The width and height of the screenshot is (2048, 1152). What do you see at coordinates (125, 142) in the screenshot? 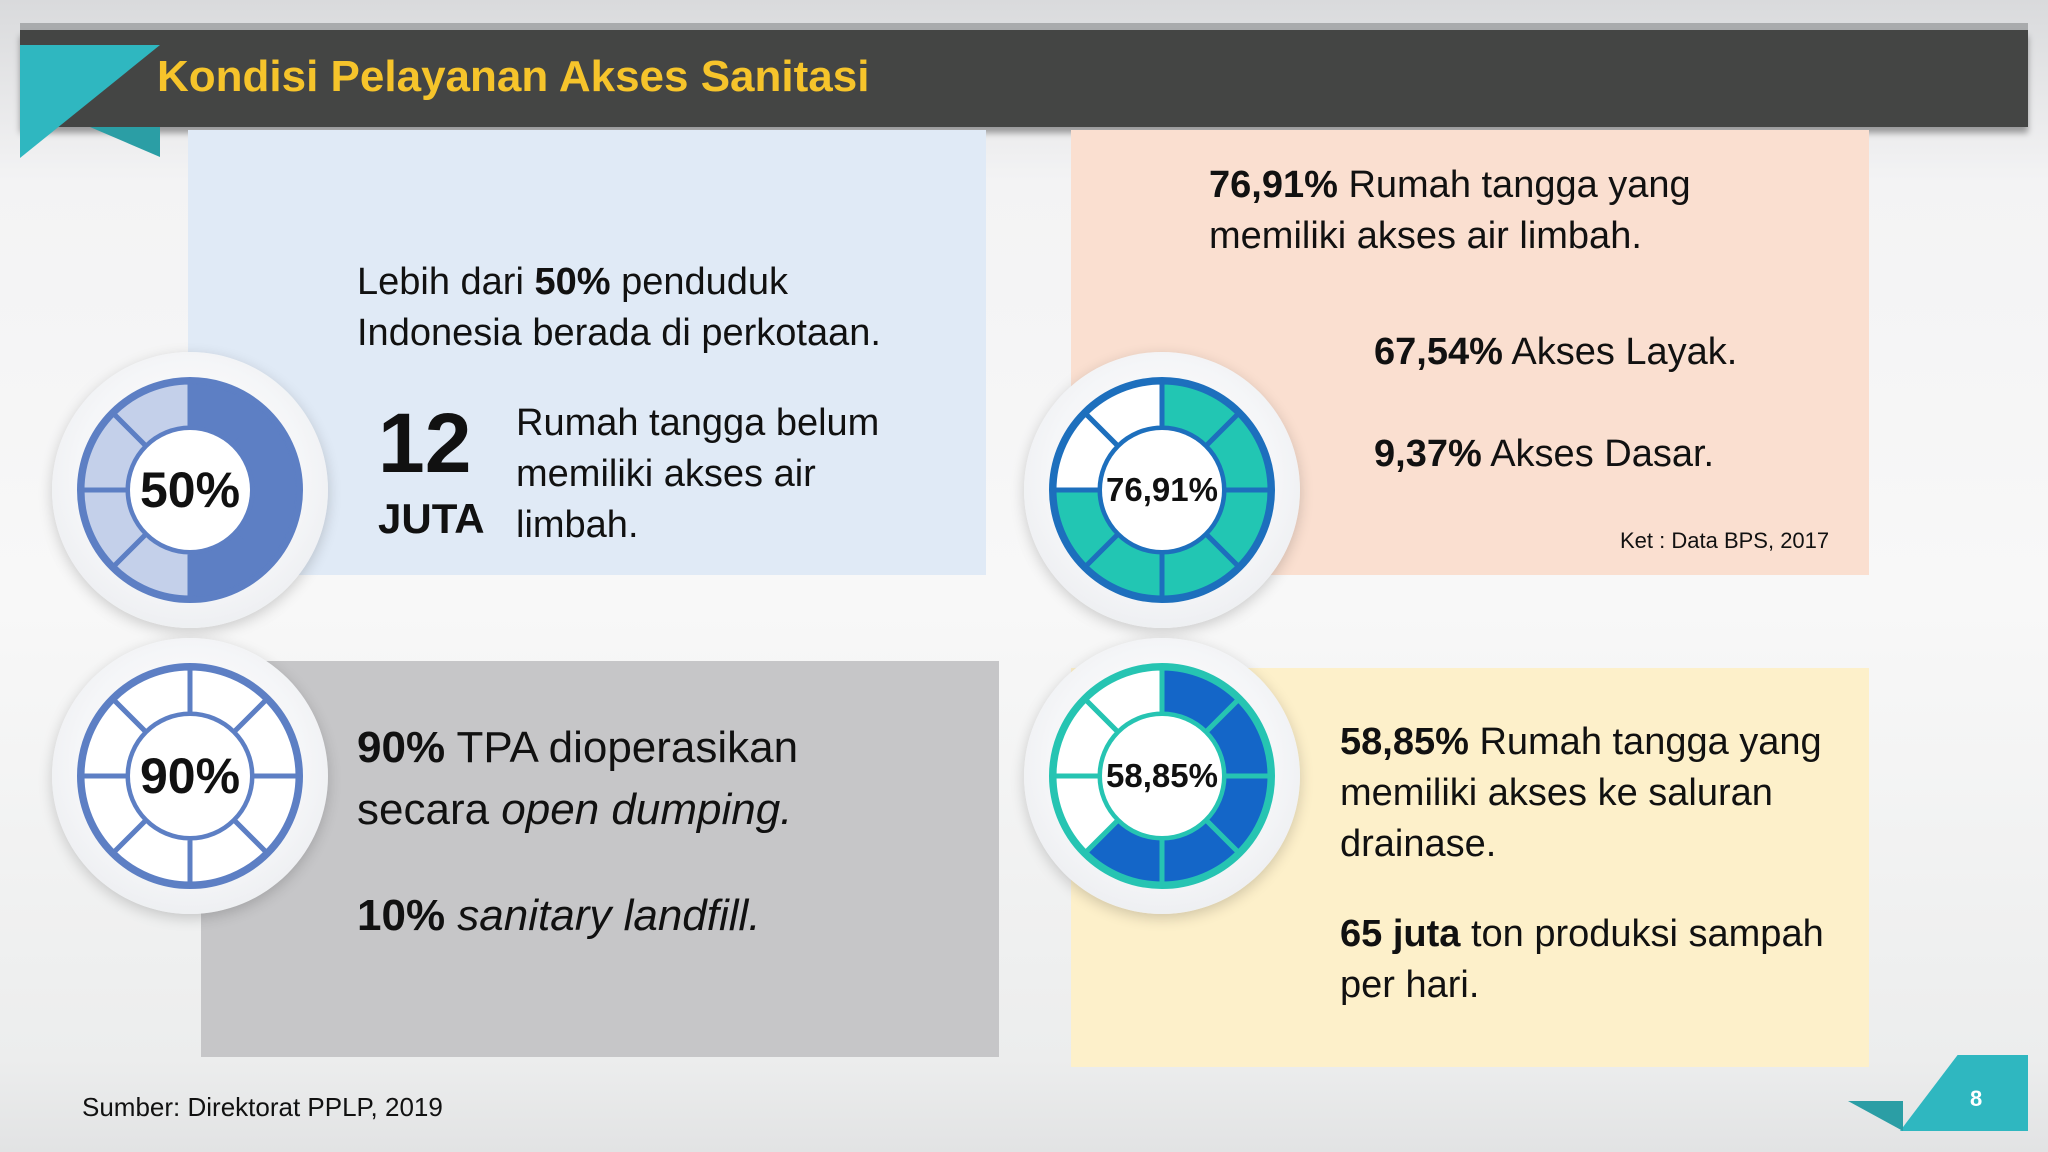
I see `teal-corner-fold` at bounding box center [125, 142].